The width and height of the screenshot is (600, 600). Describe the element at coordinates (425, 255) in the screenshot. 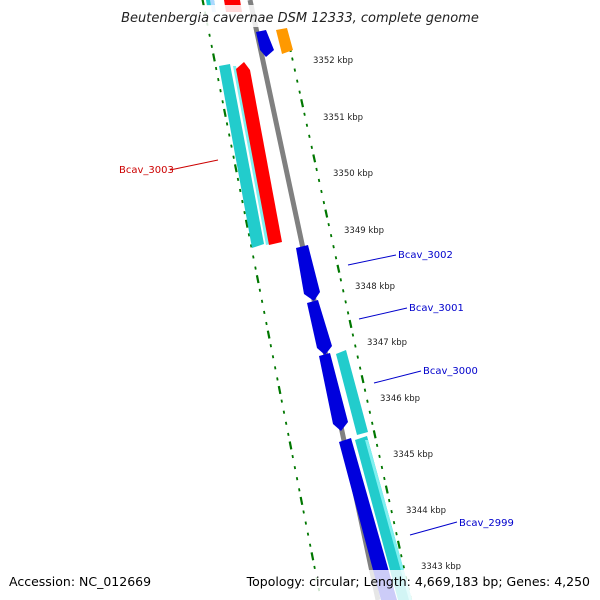

I see `gene-label-bcav-3002: Bcav_3002` at that location.